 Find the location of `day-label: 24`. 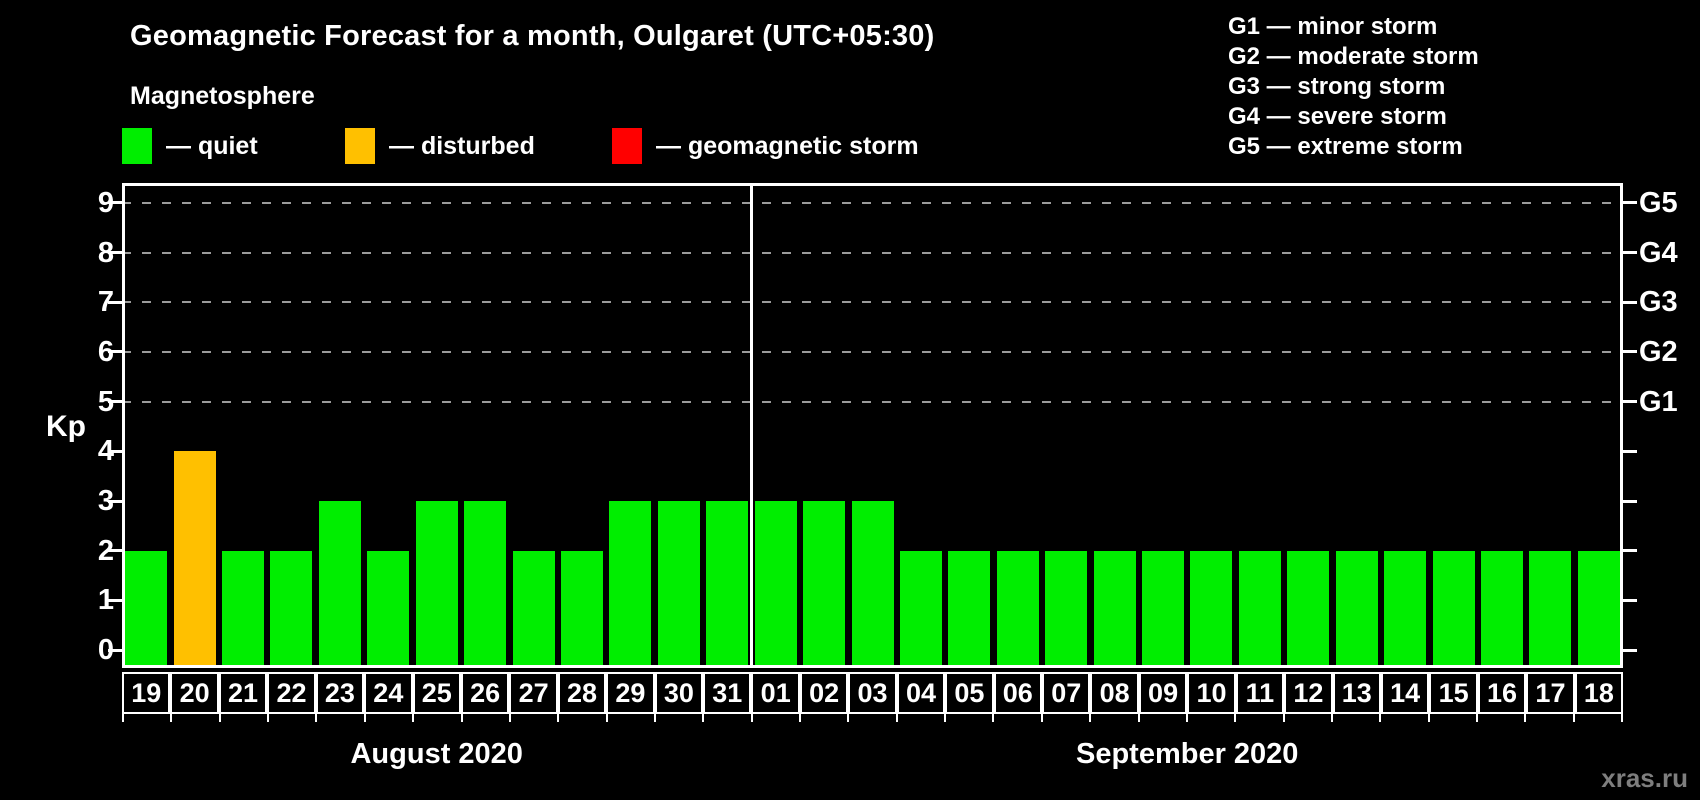

day-label: 24 is located at coordinates (388, 693).